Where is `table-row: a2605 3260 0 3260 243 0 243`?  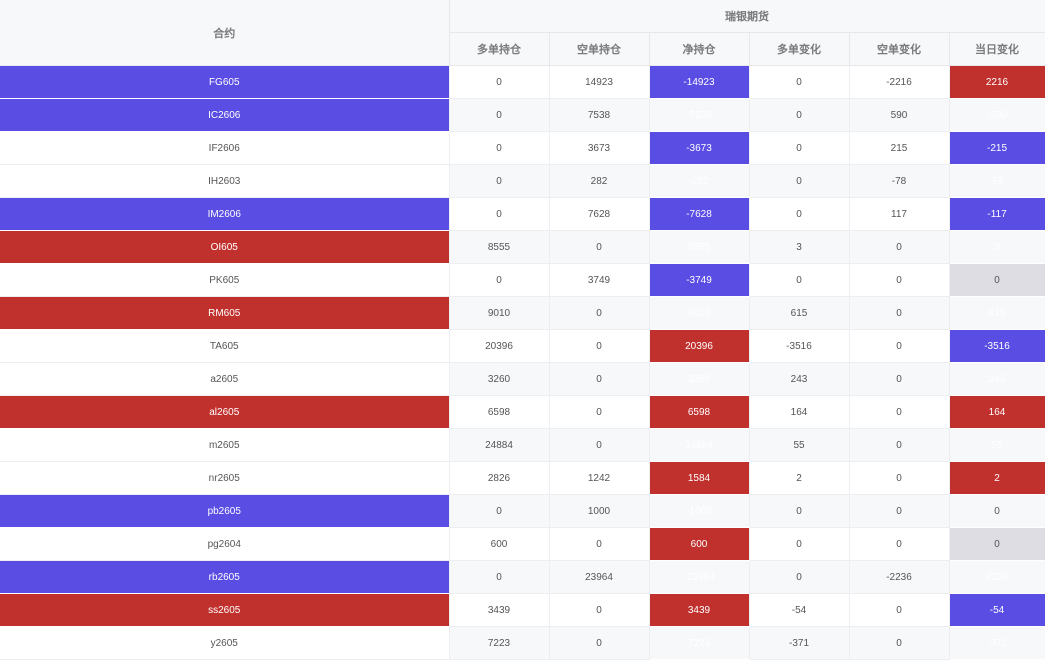 table-row: a2605 3260 0 3260 243 0 243 is located at coordinates (522, 379).